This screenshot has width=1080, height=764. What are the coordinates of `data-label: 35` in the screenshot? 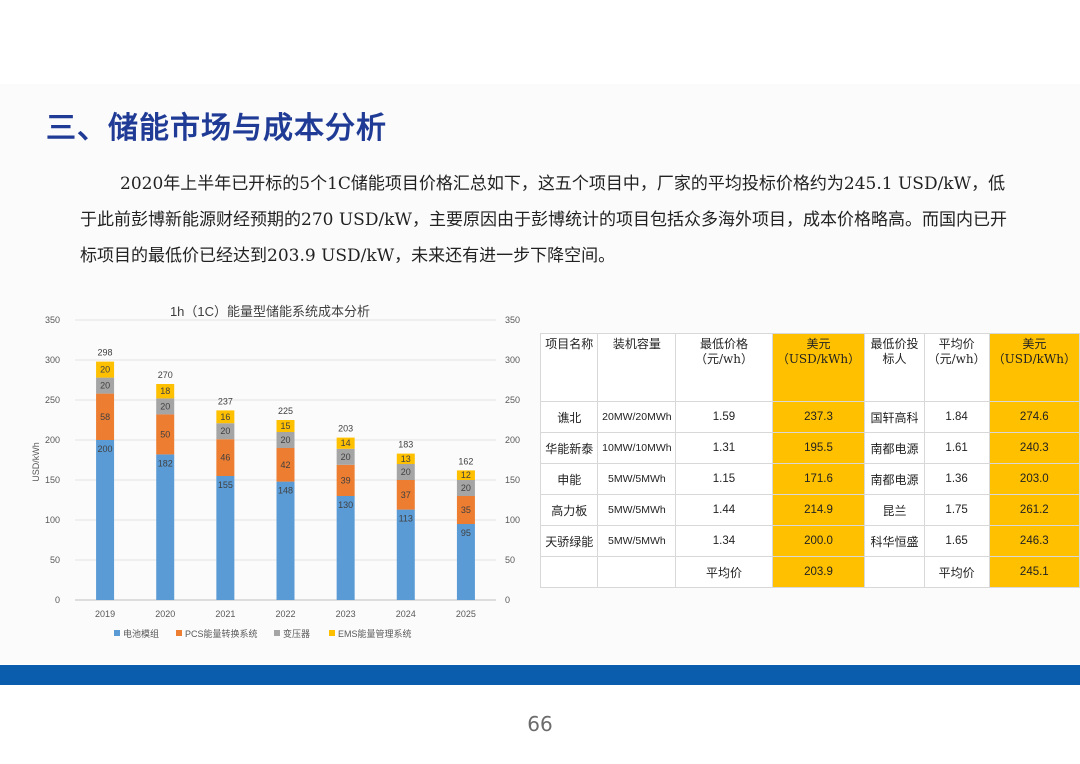 It's located at (466, 510).